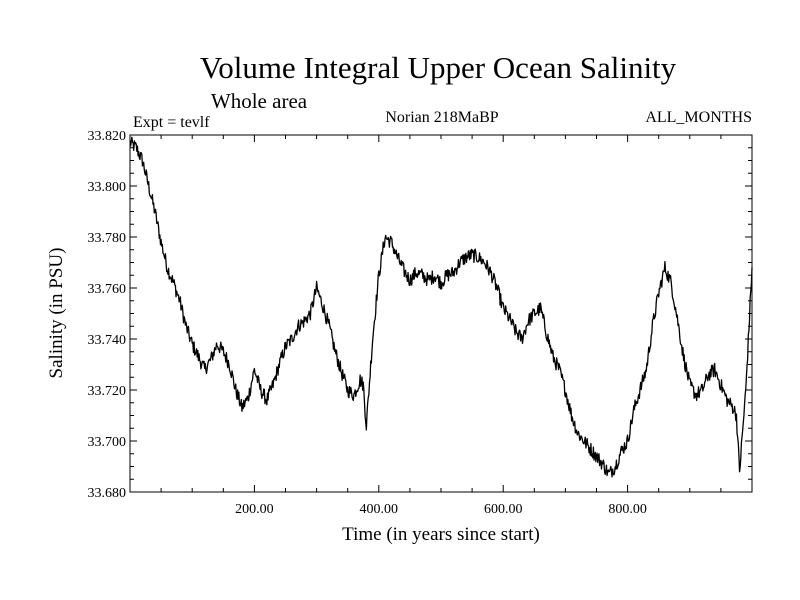 The height and width of the screenshot is (600, 800). I want to click on x-tick-label: 400.00, so click(379, 509).